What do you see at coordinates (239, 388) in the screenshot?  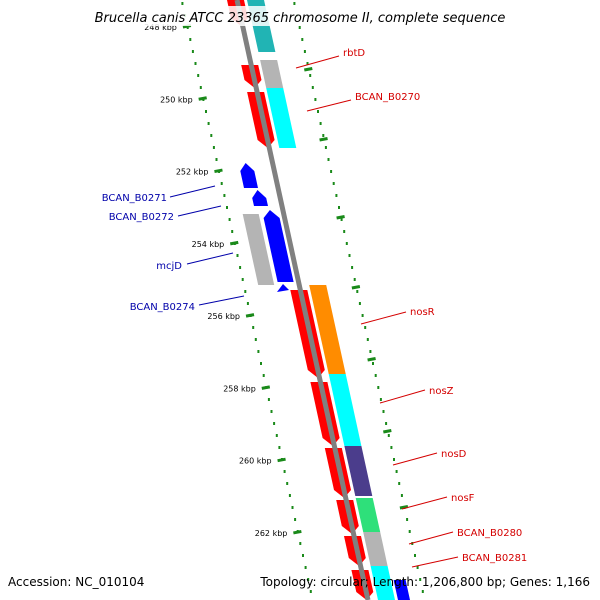 I see `tick-label: 258 kbp` at bounding box center [239, 388].